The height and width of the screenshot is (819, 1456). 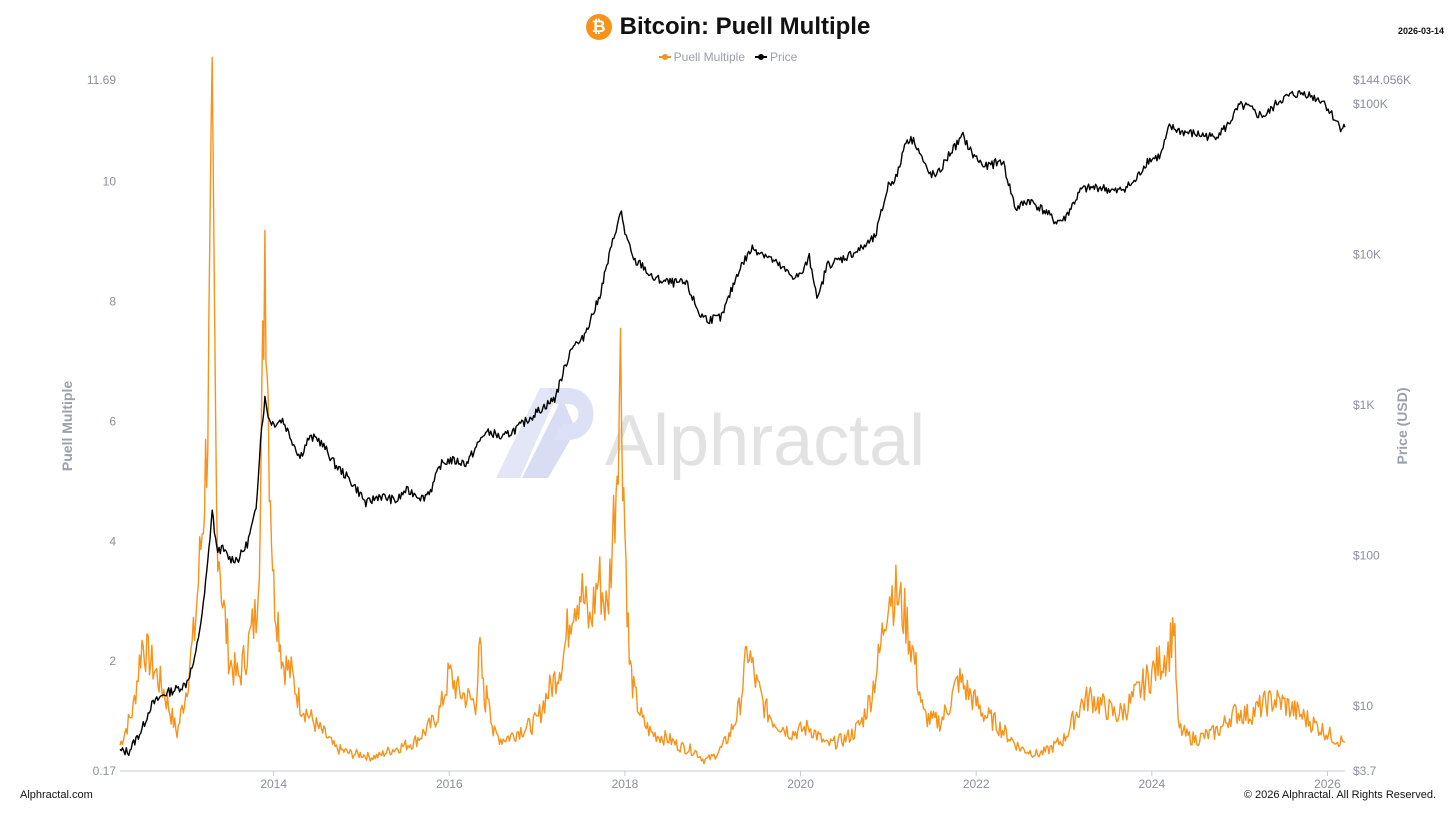 I want to click on x-axis-ticks: 2014 2016 2018 2020 2022 2024 2026, so click(x=800, y=781).